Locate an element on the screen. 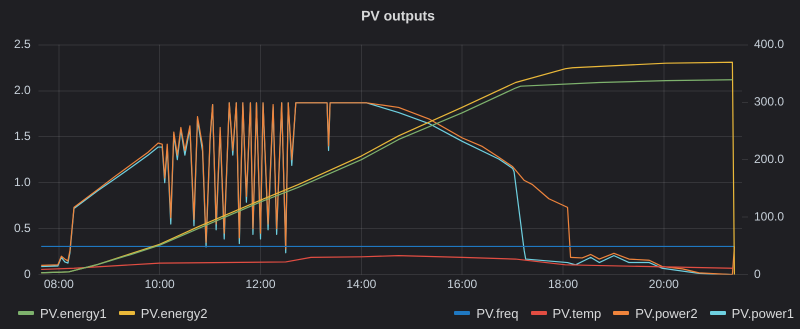  legend-label: PV.freq is located at coordinates (497, 313).